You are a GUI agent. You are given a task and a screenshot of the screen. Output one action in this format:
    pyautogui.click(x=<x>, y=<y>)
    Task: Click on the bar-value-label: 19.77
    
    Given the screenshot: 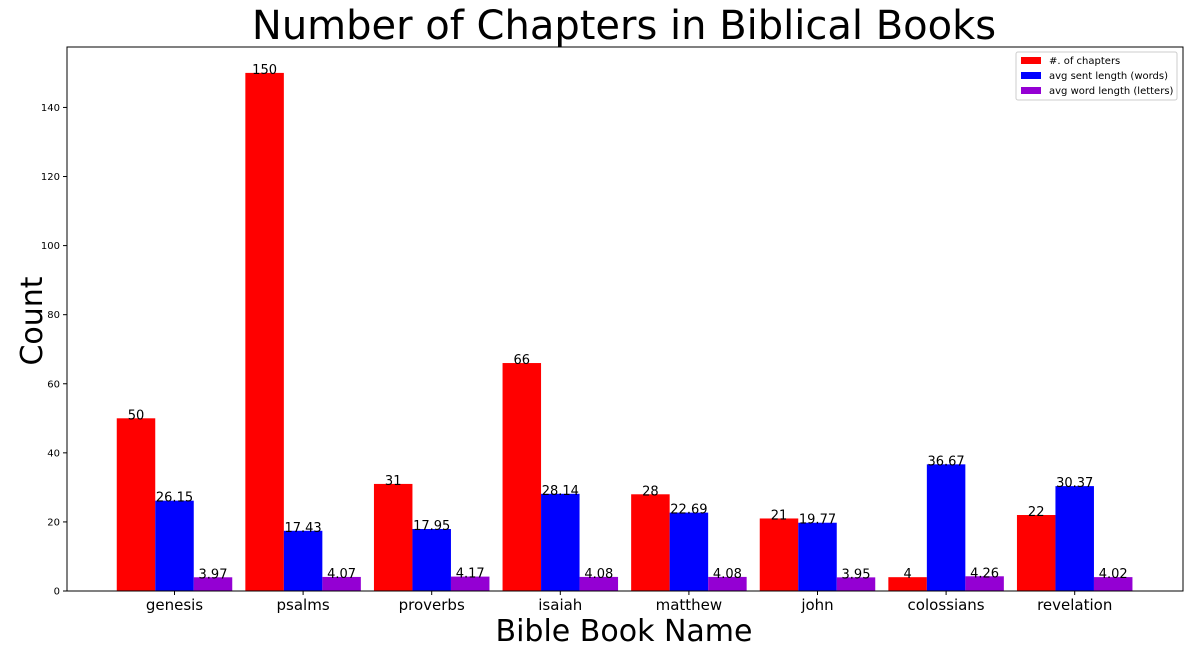 What is the action you would take?
    pyautogui.click(x=817, y=520)
    